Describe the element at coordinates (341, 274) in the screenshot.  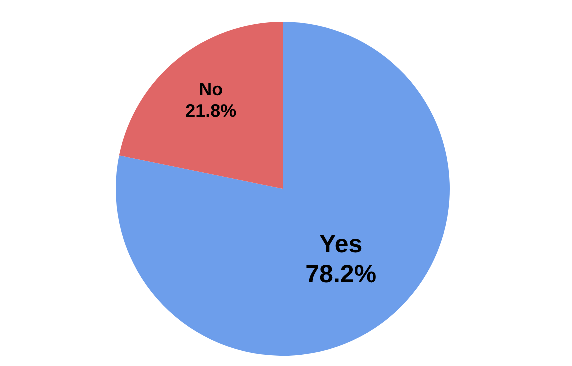
I see `data-label: 78.2%` at that location.